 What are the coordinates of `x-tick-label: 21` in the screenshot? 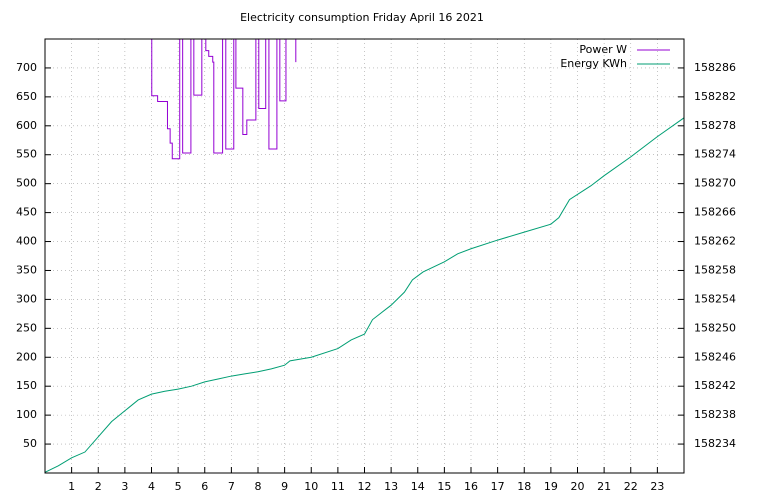 It's located at (604, 486).